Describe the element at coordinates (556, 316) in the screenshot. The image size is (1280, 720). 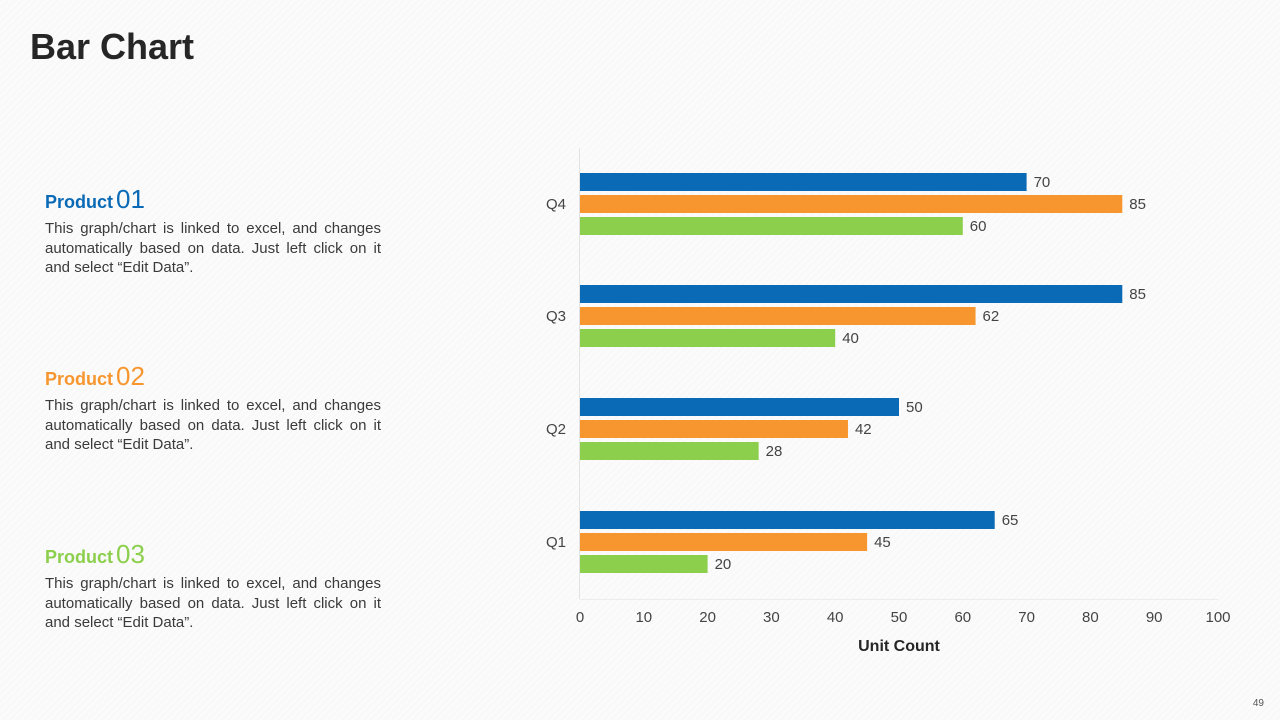
I see `y-tick-label-q3: Q3` at that location.